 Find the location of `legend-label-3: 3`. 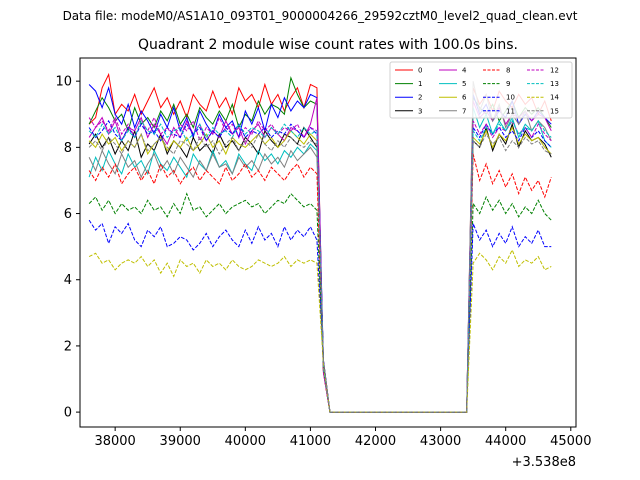

legend-label-3: 3 is located at coordinates (420, 111).